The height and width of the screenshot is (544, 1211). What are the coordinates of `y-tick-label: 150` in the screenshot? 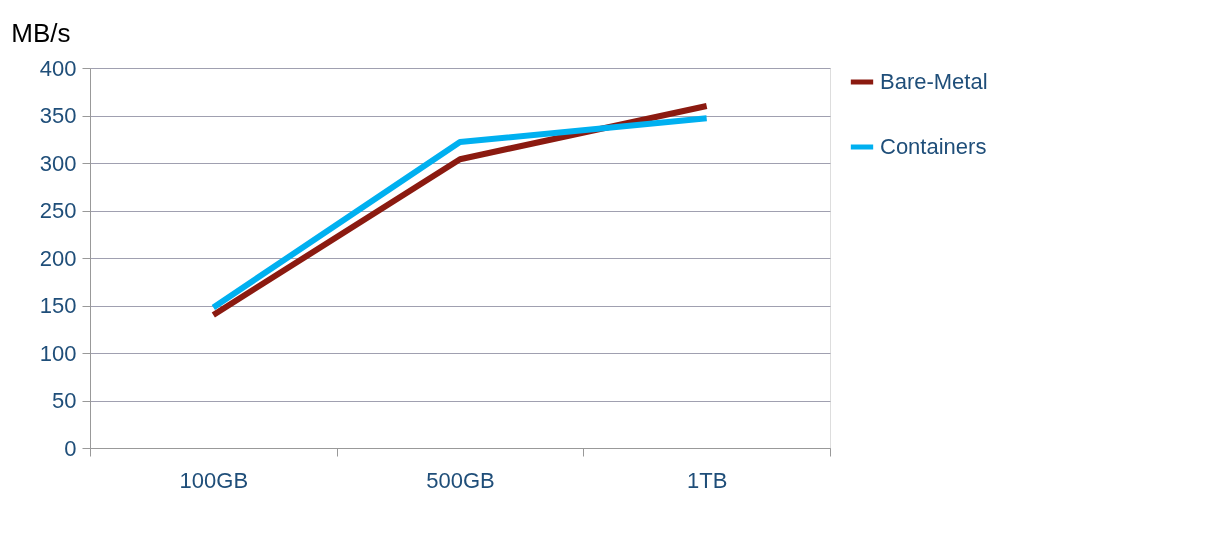 It's located at (58, 305).